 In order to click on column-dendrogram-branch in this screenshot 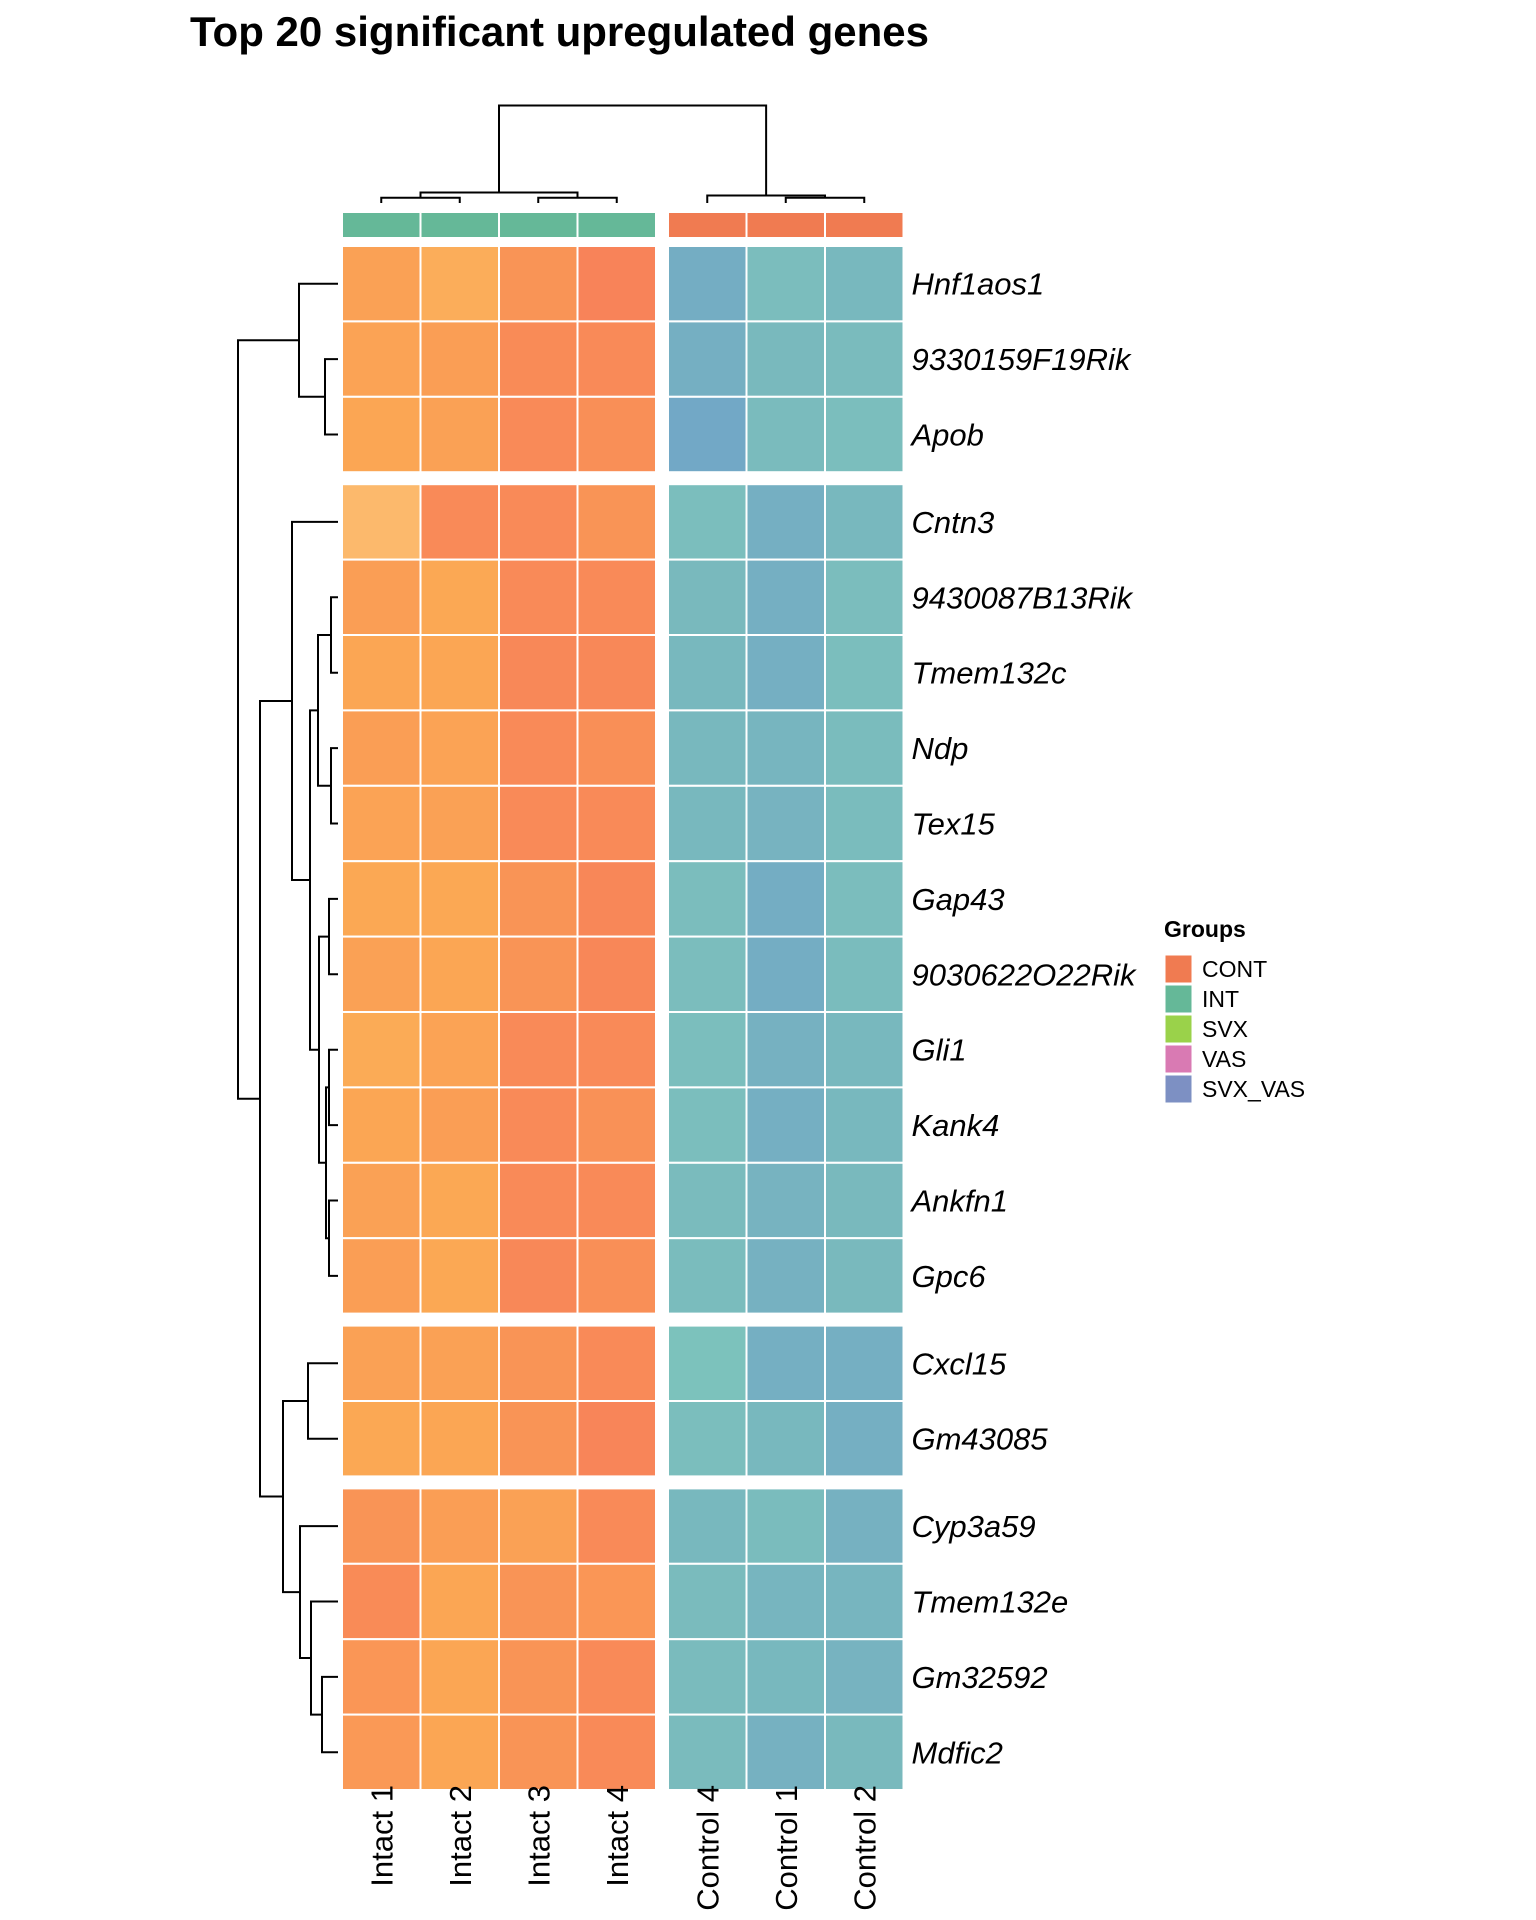, I will do `click(577, 199)`.